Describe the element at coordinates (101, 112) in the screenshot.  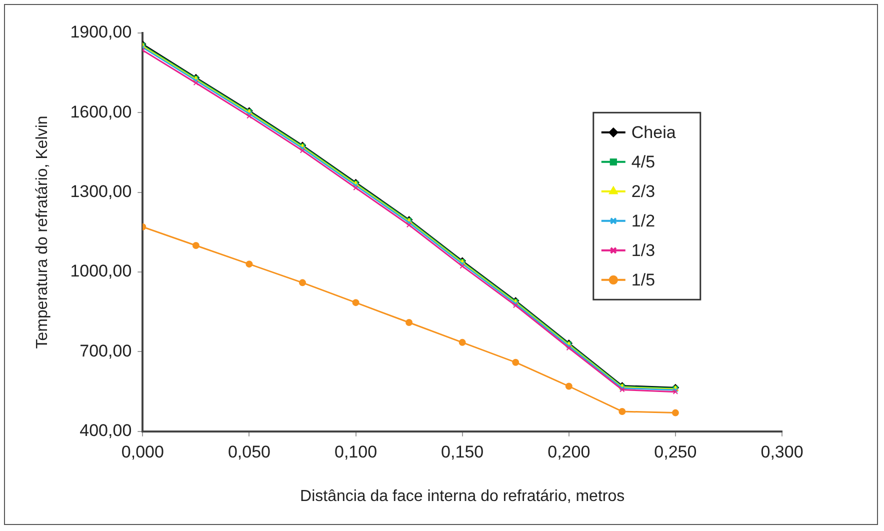
I see `y-tick-label: 1600,00` at that location.